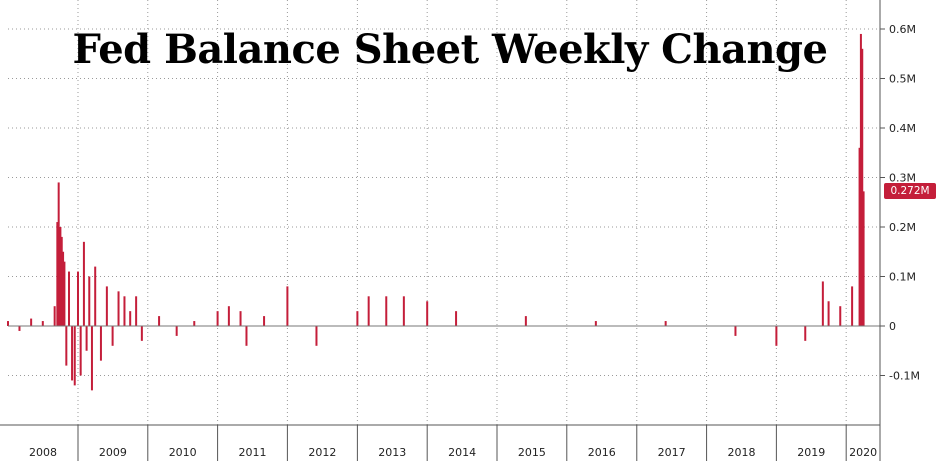  Describe the element at coordinates (902, 79) in the screenshot. I see `y-tick-label: 0.5M` at that location.